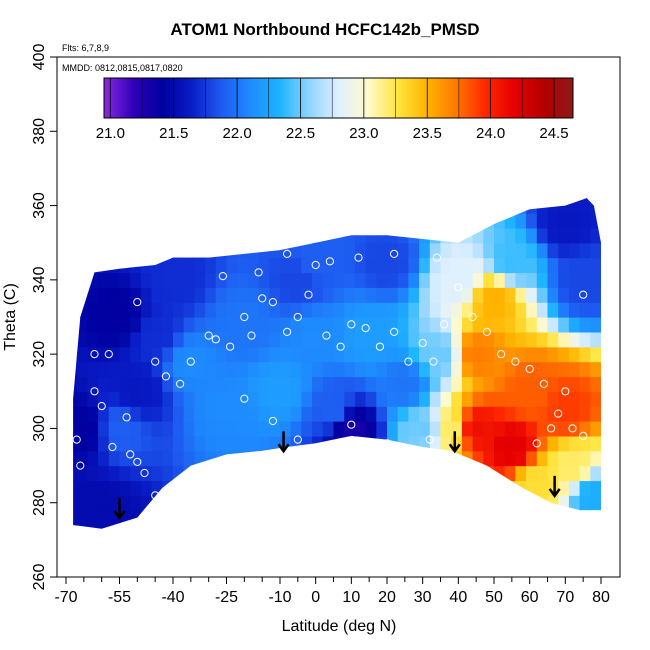 The image size is (650, 650). What do you see at coordinates (332, 591) in the screenshot?
I see `x-axis: -70 -55 -40 -25 -10 0 10 20 30 40 50 60 70 80` at bounding box center [332, 591].